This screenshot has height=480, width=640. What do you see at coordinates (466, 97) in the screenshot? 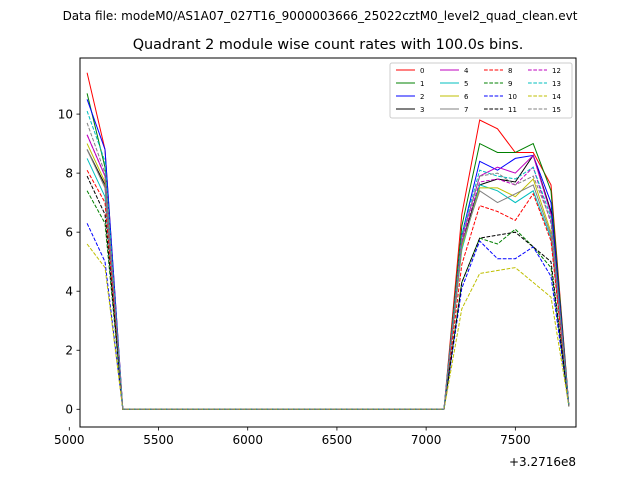
I see `legend-label-6: 6` at bounding box center [466, 97].